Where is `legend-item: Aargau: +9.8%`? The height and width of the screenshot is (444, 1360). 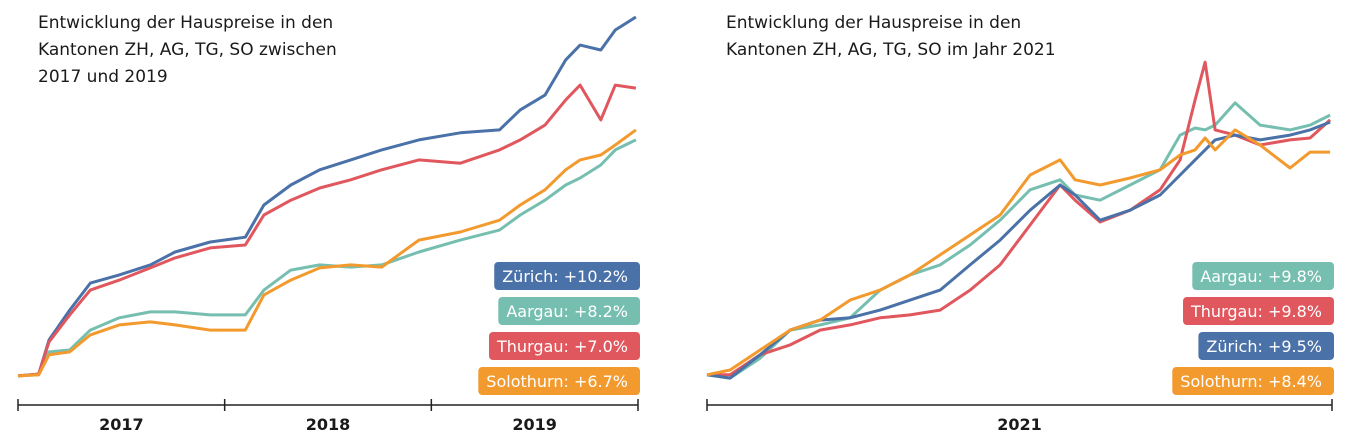 legend-item: Aargau: +9.8% is located at coordinates (1263, 276).